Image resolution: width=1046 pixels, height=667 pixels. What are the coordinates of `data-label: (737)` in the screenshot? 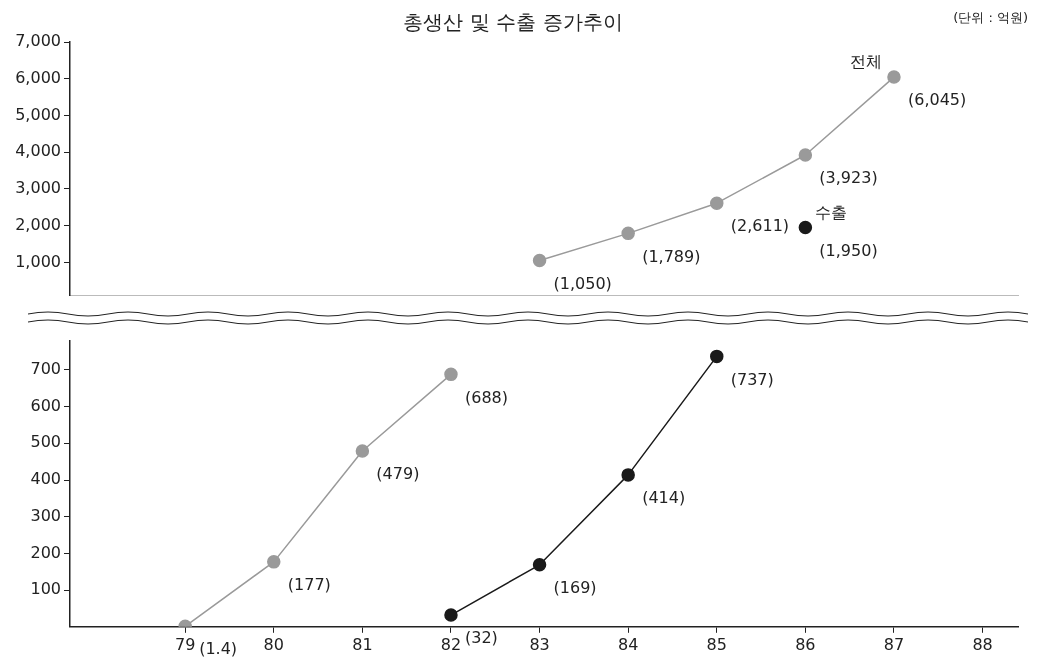 It's located at (752, 379).